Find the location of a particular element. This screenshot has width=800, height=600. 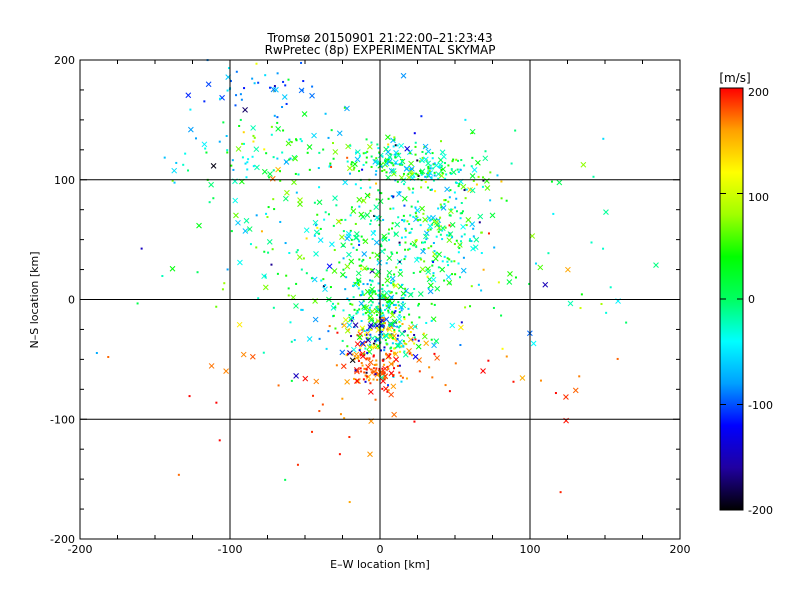

x-tick-label: -200 is located at coordinates (80, 549).